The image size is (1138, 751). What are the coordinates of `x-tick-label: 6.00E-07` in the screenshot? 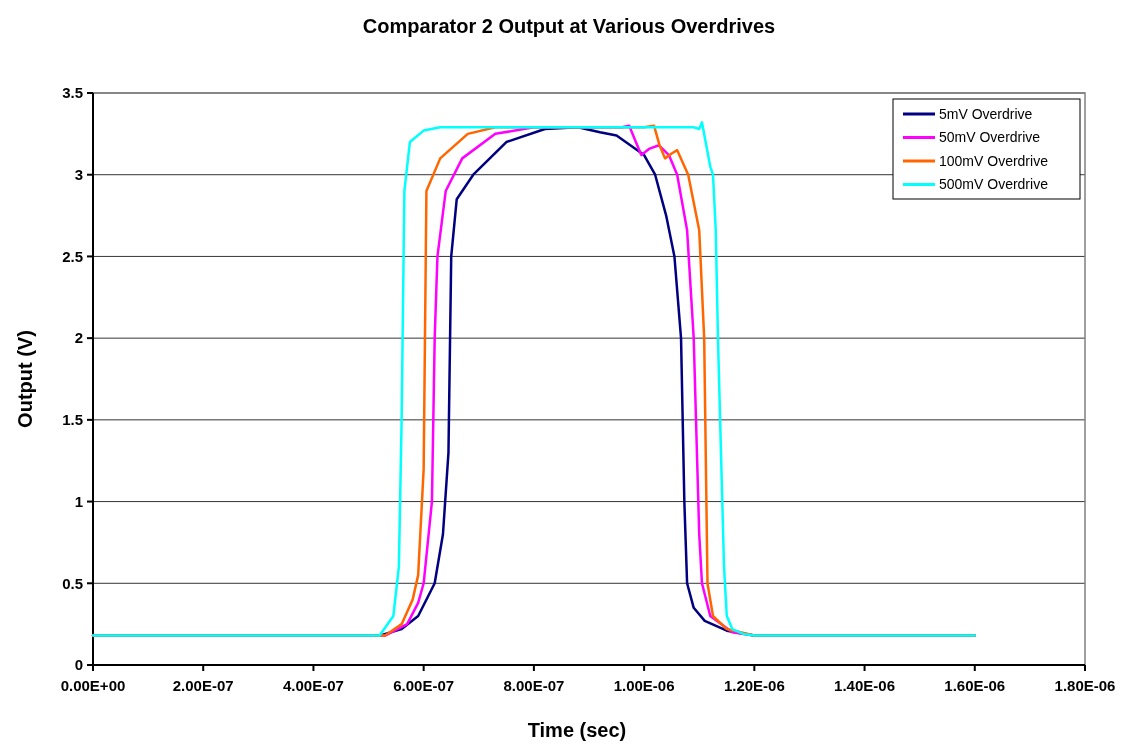 It's located at (424, 685).